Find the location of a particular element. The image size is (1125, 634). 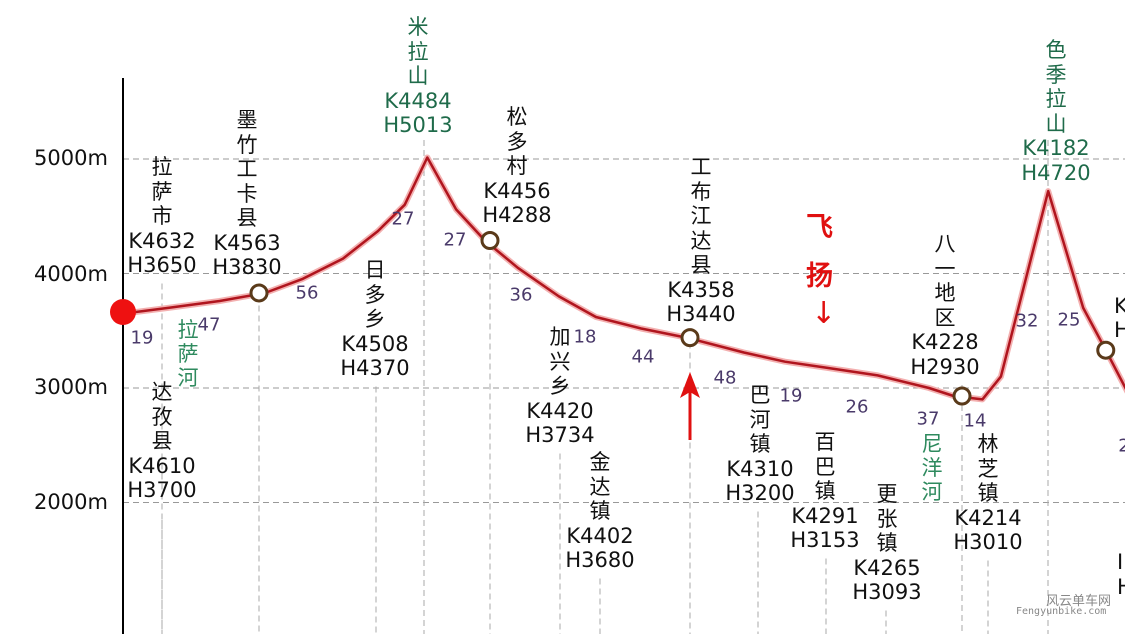

station-label: 松多村 K4456 H4288 is located at coordinates (516, 166).